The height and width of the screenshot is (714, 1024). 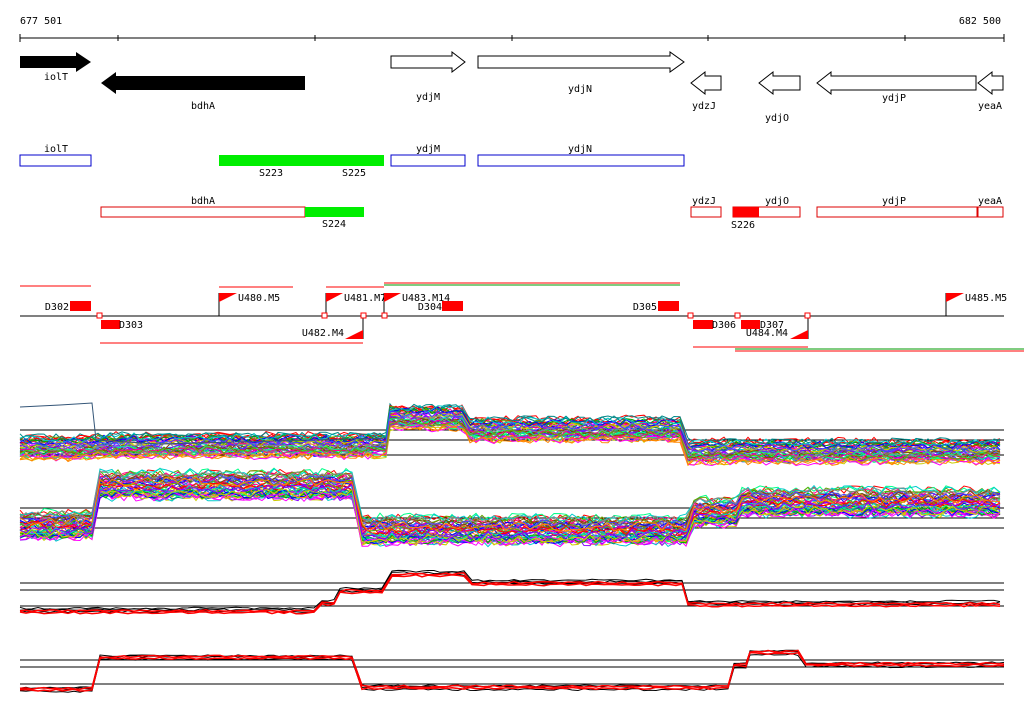 I want to click on ruler-end-label: 682 500, so click(x=980, y=21).